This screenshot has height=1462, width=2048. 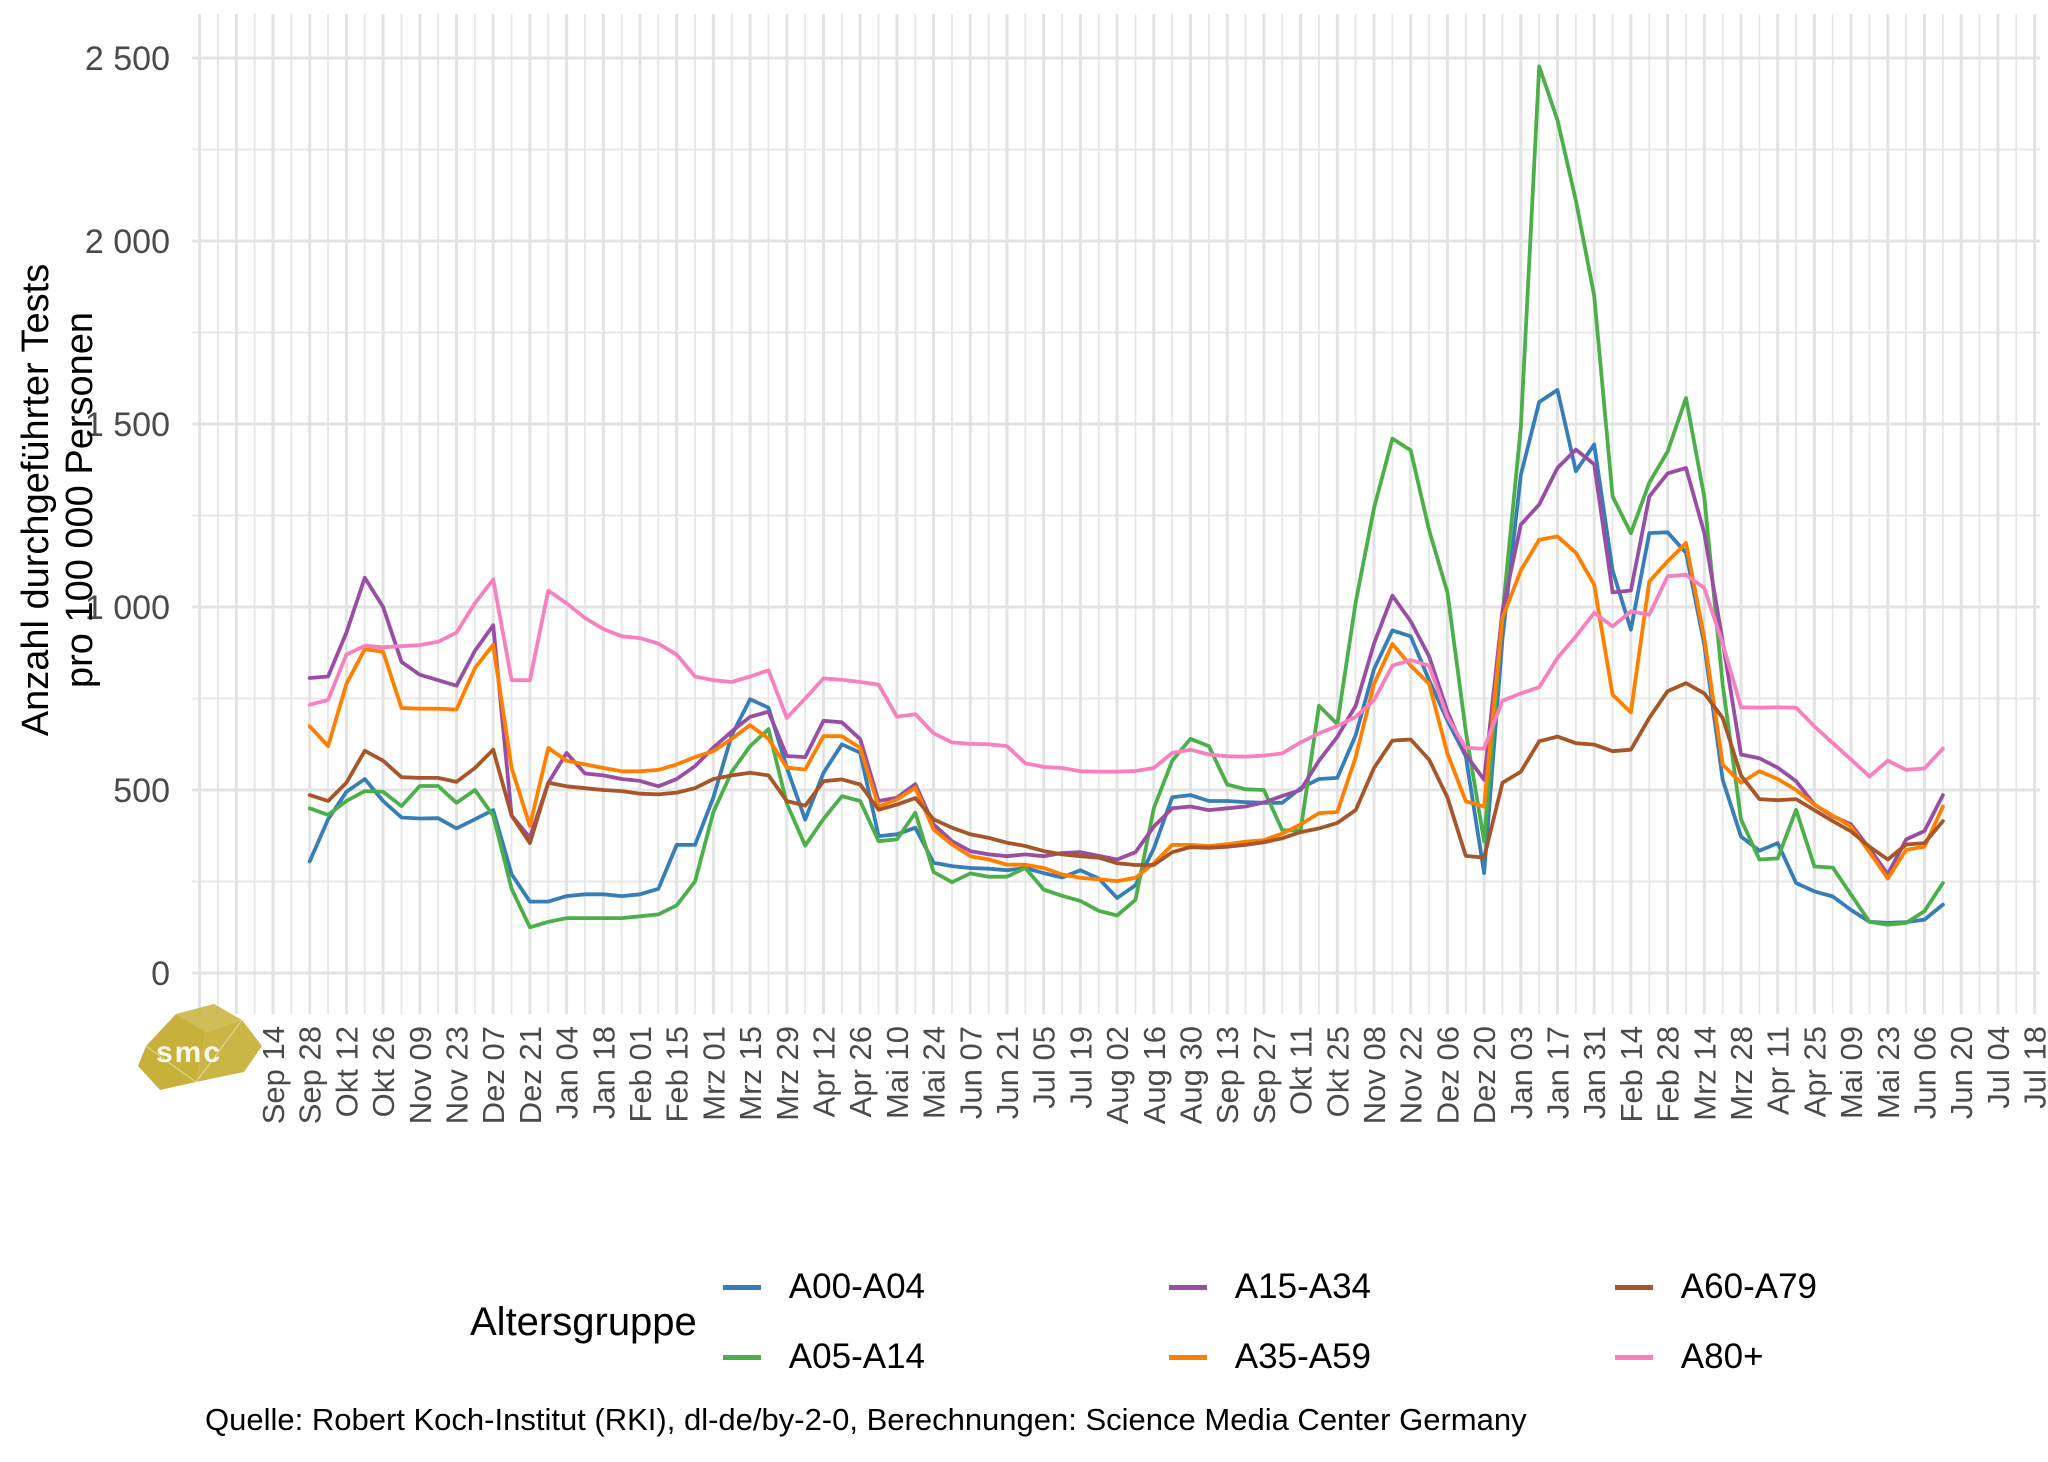 What do you see at coordinates (824, 1071) in the screenshot?
I see `svg-text: Apr 12` at bounding box center [824, 1071].